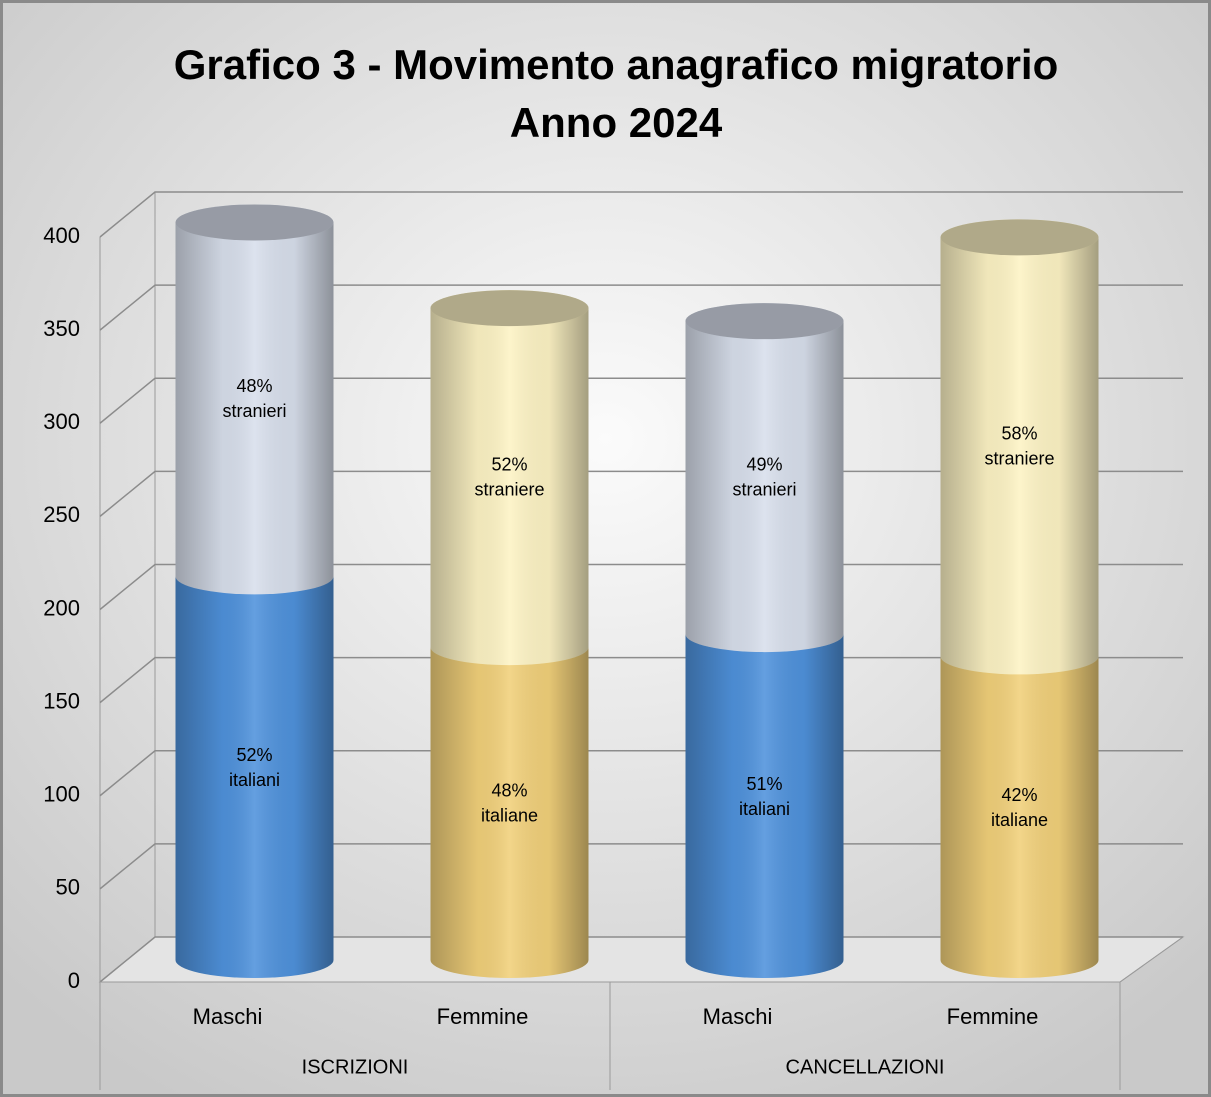  Describe the element at coordinates (616, 122) in the screenshot. I see `chart-title: Anno 2024` at that location.